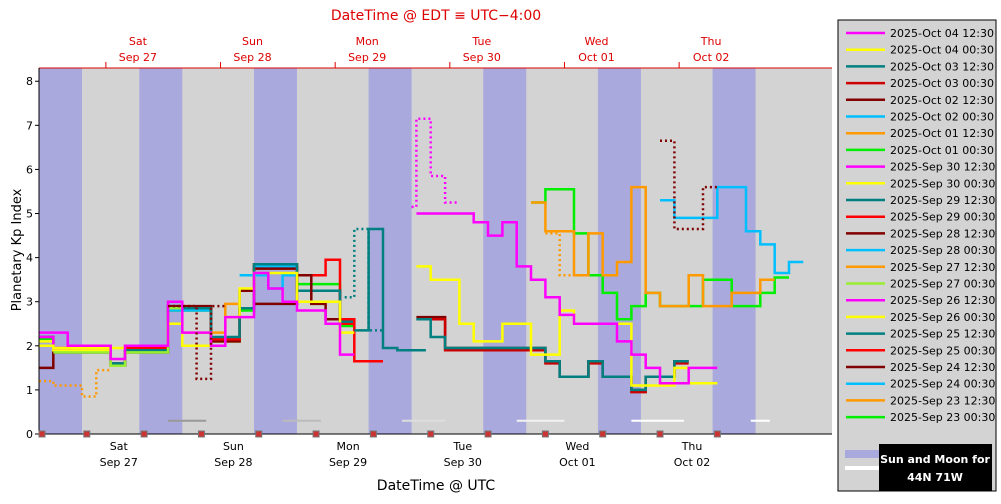 This screenshot has height=504, width=1001. Describe the element at coordinates (942, 284) in the screenshot. I see `legend-label: 2025-Sep 27 00:30` at that location.